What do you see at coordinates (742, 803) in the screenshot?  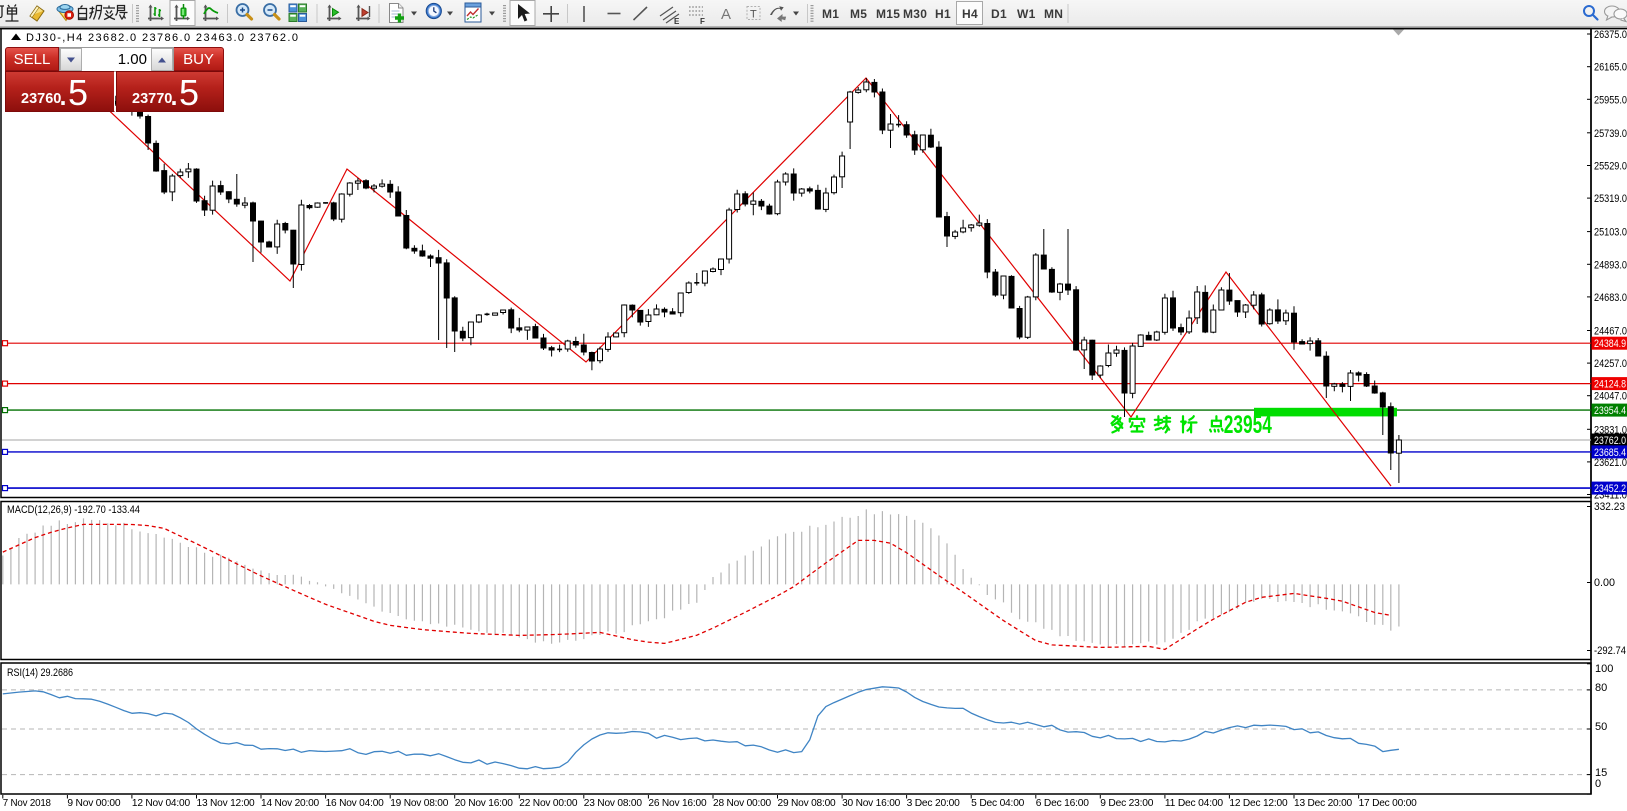 I see `svg-text: 28 Nov 00:00` at bounding box center [742, 803].